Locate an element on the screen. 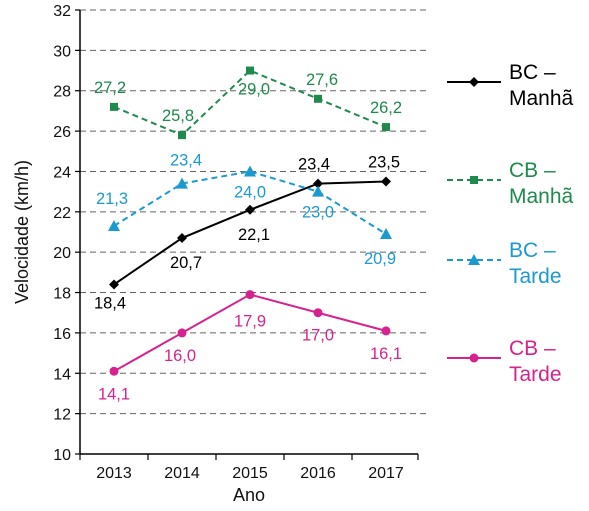 This screenshot has height=511, width=589. legend-entry-bc_manha: BC – Manhã is located at coordinates (510, 85).